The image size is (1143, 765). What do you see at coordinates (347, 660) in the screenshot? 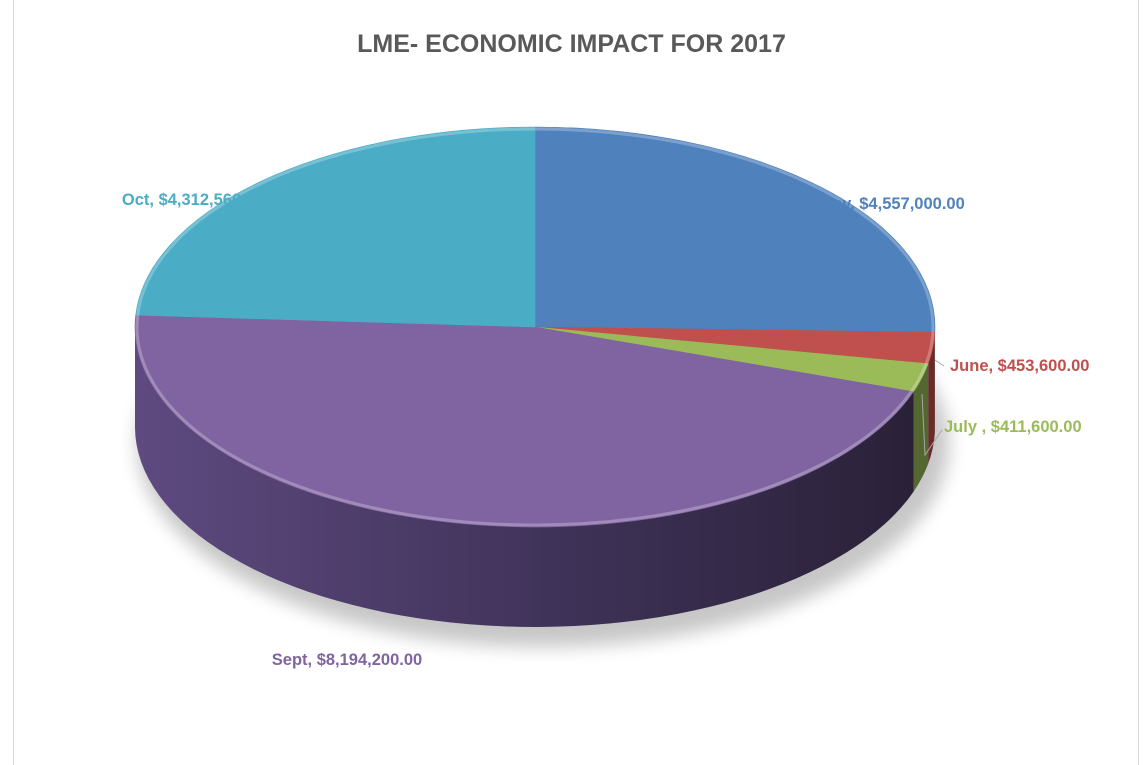
I see `data-label-sept: Sept, $8,194,200.00` at bounding box center [347, 660].